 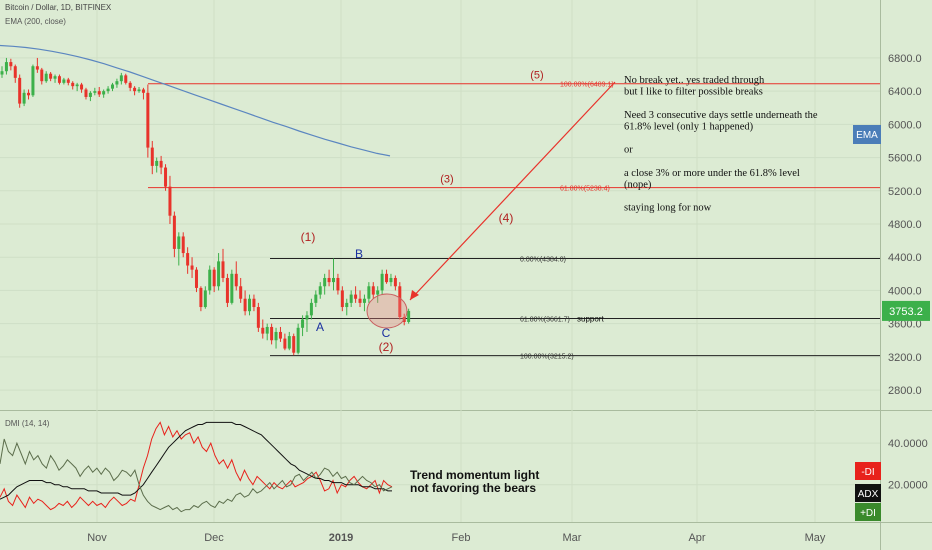 What do you see at coordinates (195, 100) in the screenshot?
I see `ema-200-line` at bounding box center [195, 100].